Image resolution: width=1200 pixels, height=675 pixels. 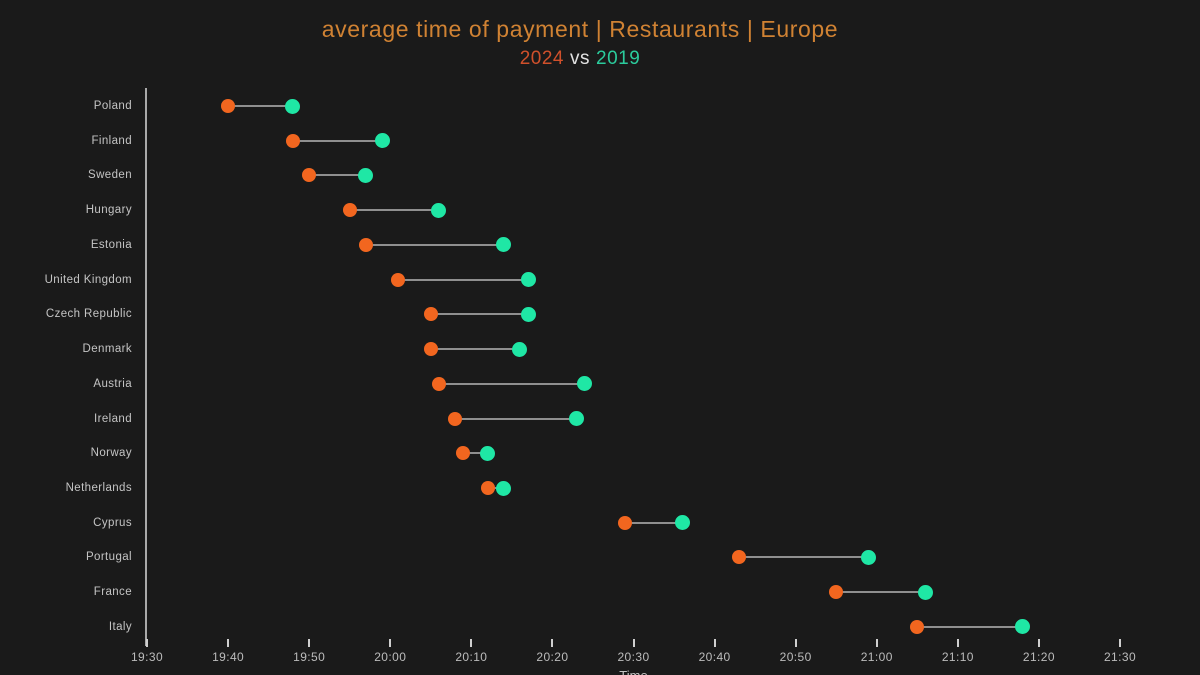 I want to click on x-tick-label: 21:20, so click(x=1038, y=657).